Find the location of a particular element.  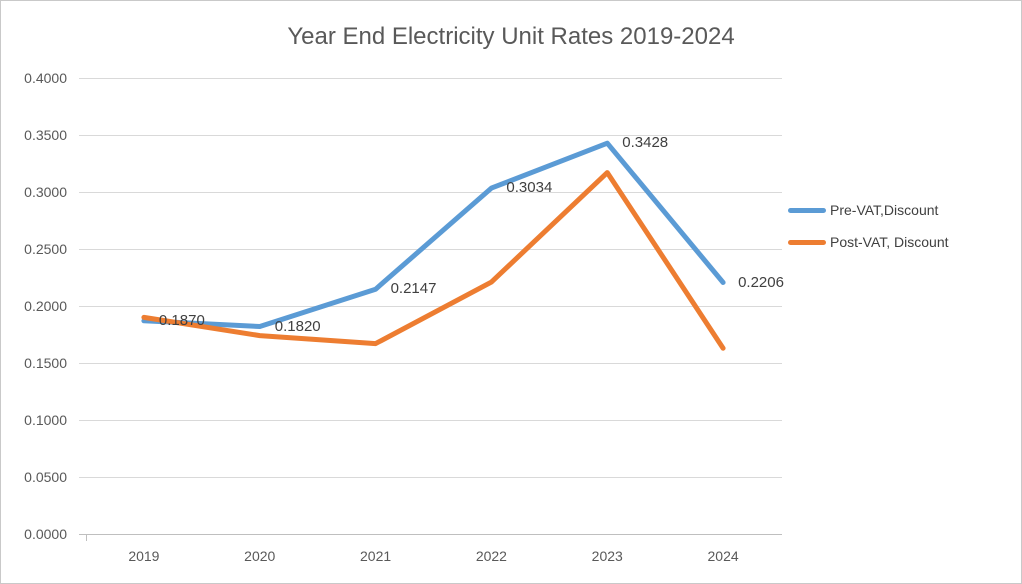

legend: Pre-VAT,Discount Post-VAT, Discount is located at coordinates (868, 226).